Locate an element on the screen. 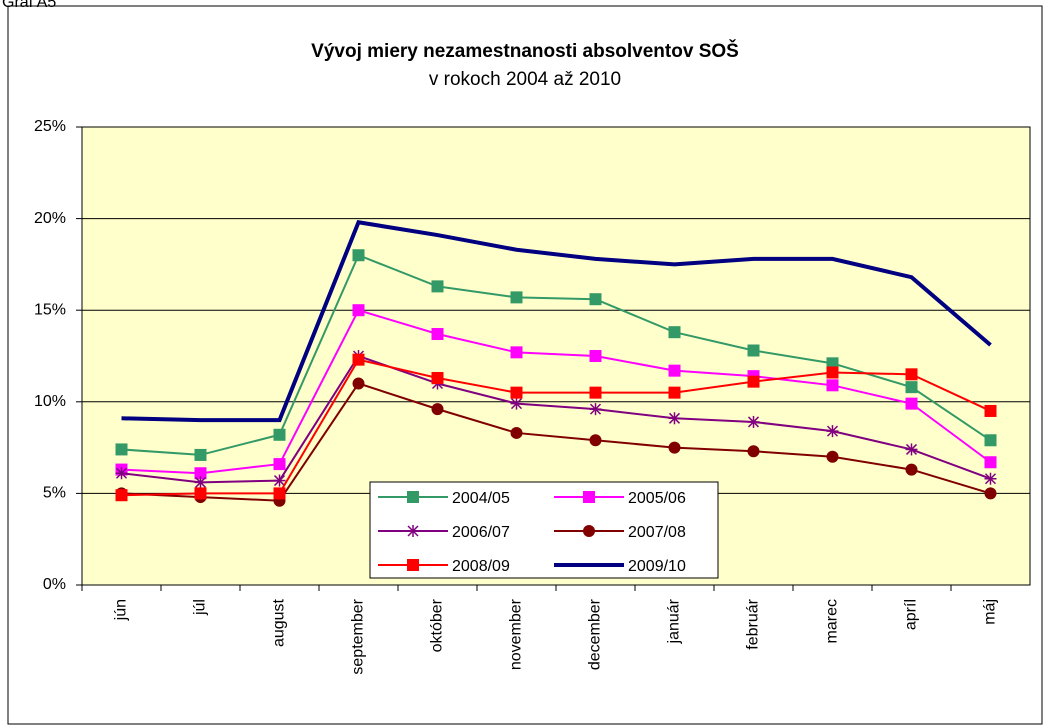  x-tick-label: október is located at coordinates (437, 625).